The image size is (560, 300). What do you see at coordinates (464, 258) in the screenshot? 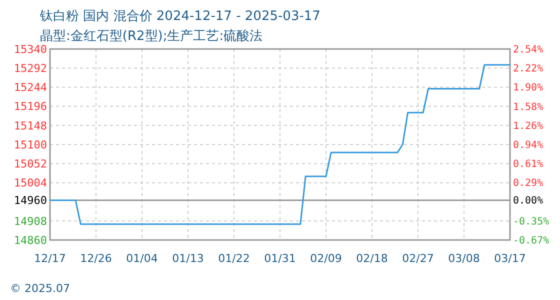
I see `x-tick-label: 03/08` at bounding box center [464, 258].